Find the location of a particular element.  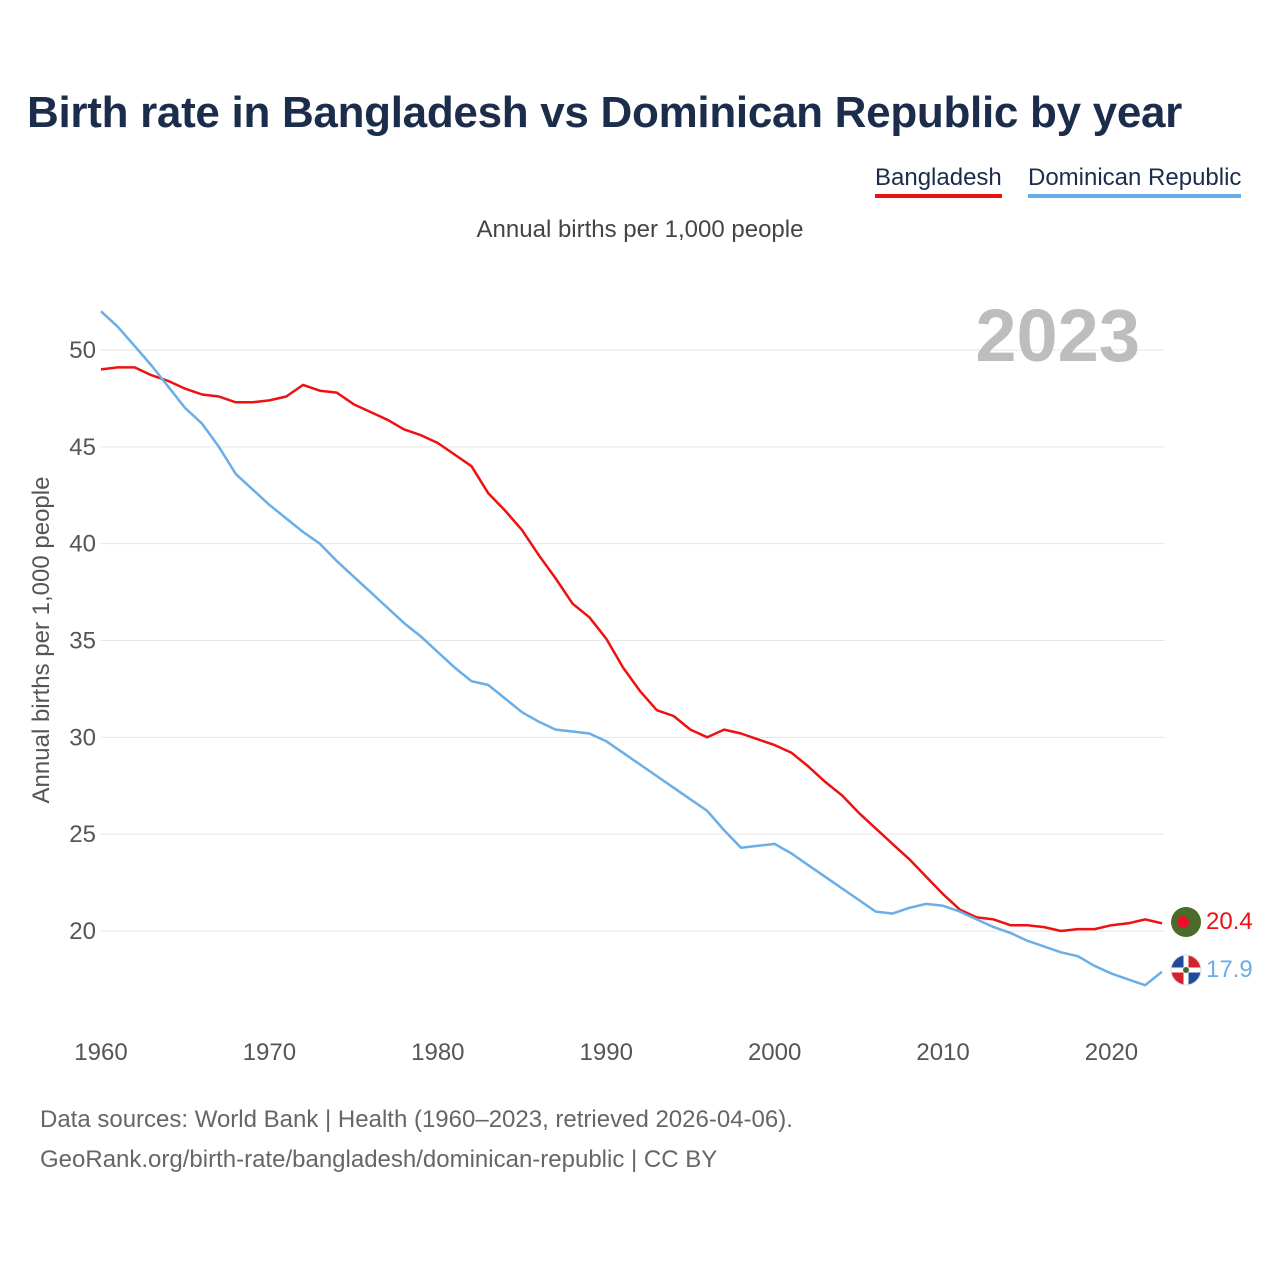

y-tick-labels: 20 25 30 35 40 45 50 is located at coordinates (82, 641).